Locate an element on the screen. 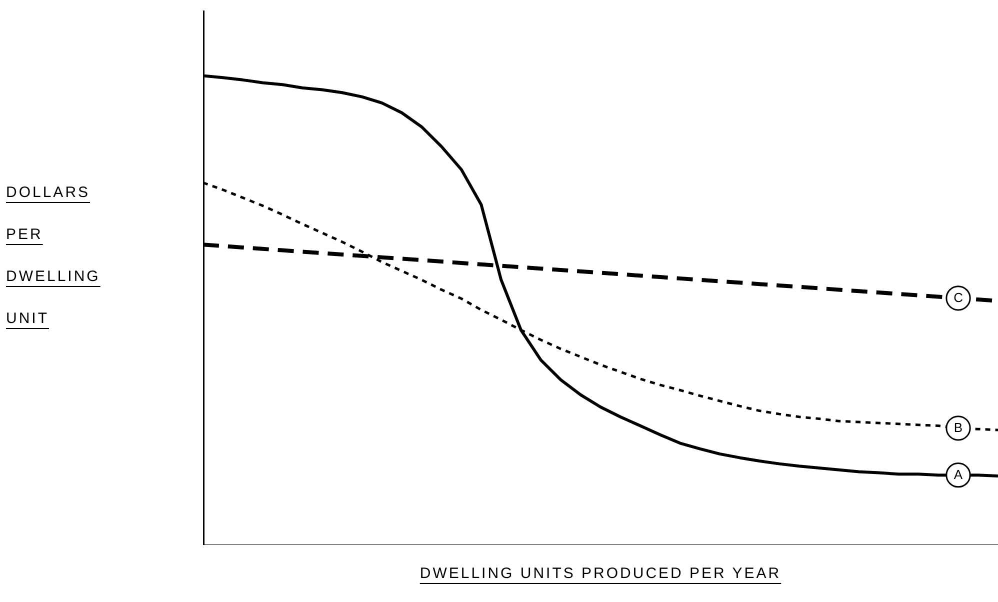 The width and height of the screenshot is (998, 602). text: DOLLARS PER DWELLING UNIT is located at coordinates (53, 255).